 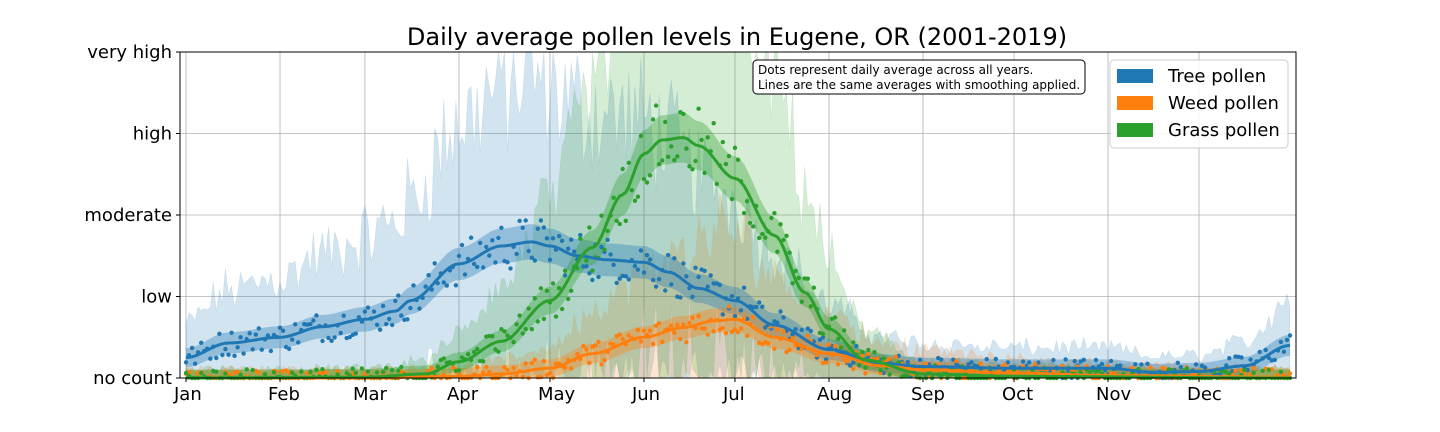 I want to click on y-tick-label: very high, so click(x=129, y=52).